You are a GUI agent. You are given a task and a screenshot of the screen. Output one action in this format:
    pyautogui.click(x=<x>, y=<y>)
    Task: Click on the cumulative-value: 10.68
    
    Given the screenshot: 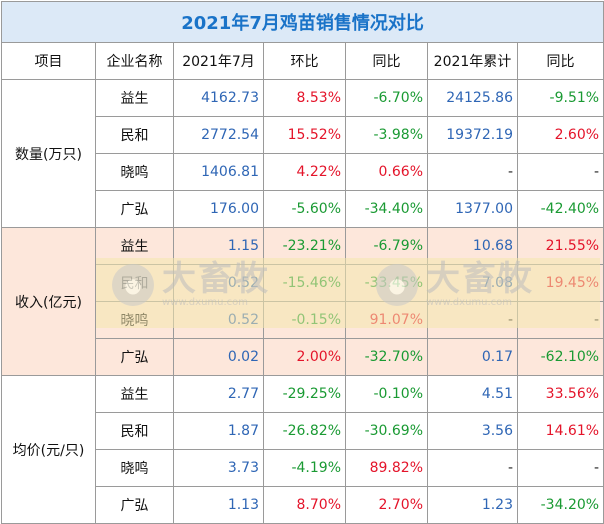 What is the action you would take?
    pyautogui.click(x=472, y=246)
    